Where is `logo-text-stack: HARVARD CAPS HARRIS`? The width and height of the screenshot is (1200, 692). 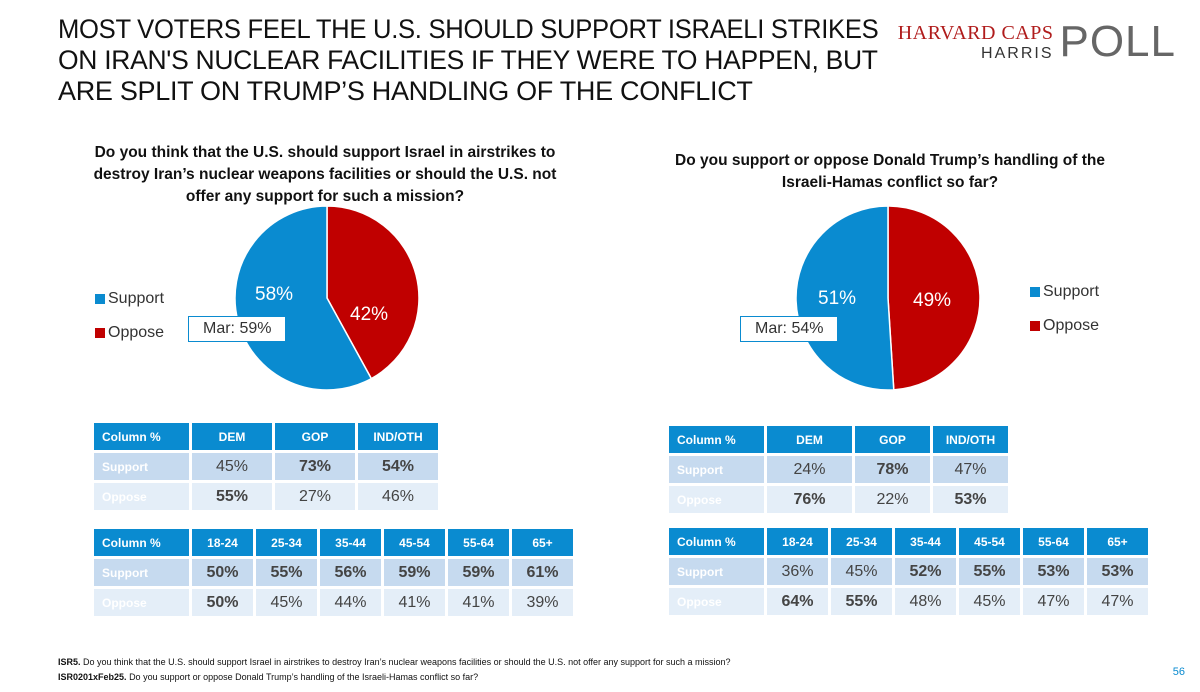 logo-text-stack: HARVARD CAPS HARRIS is located at coordinates (976, 42).